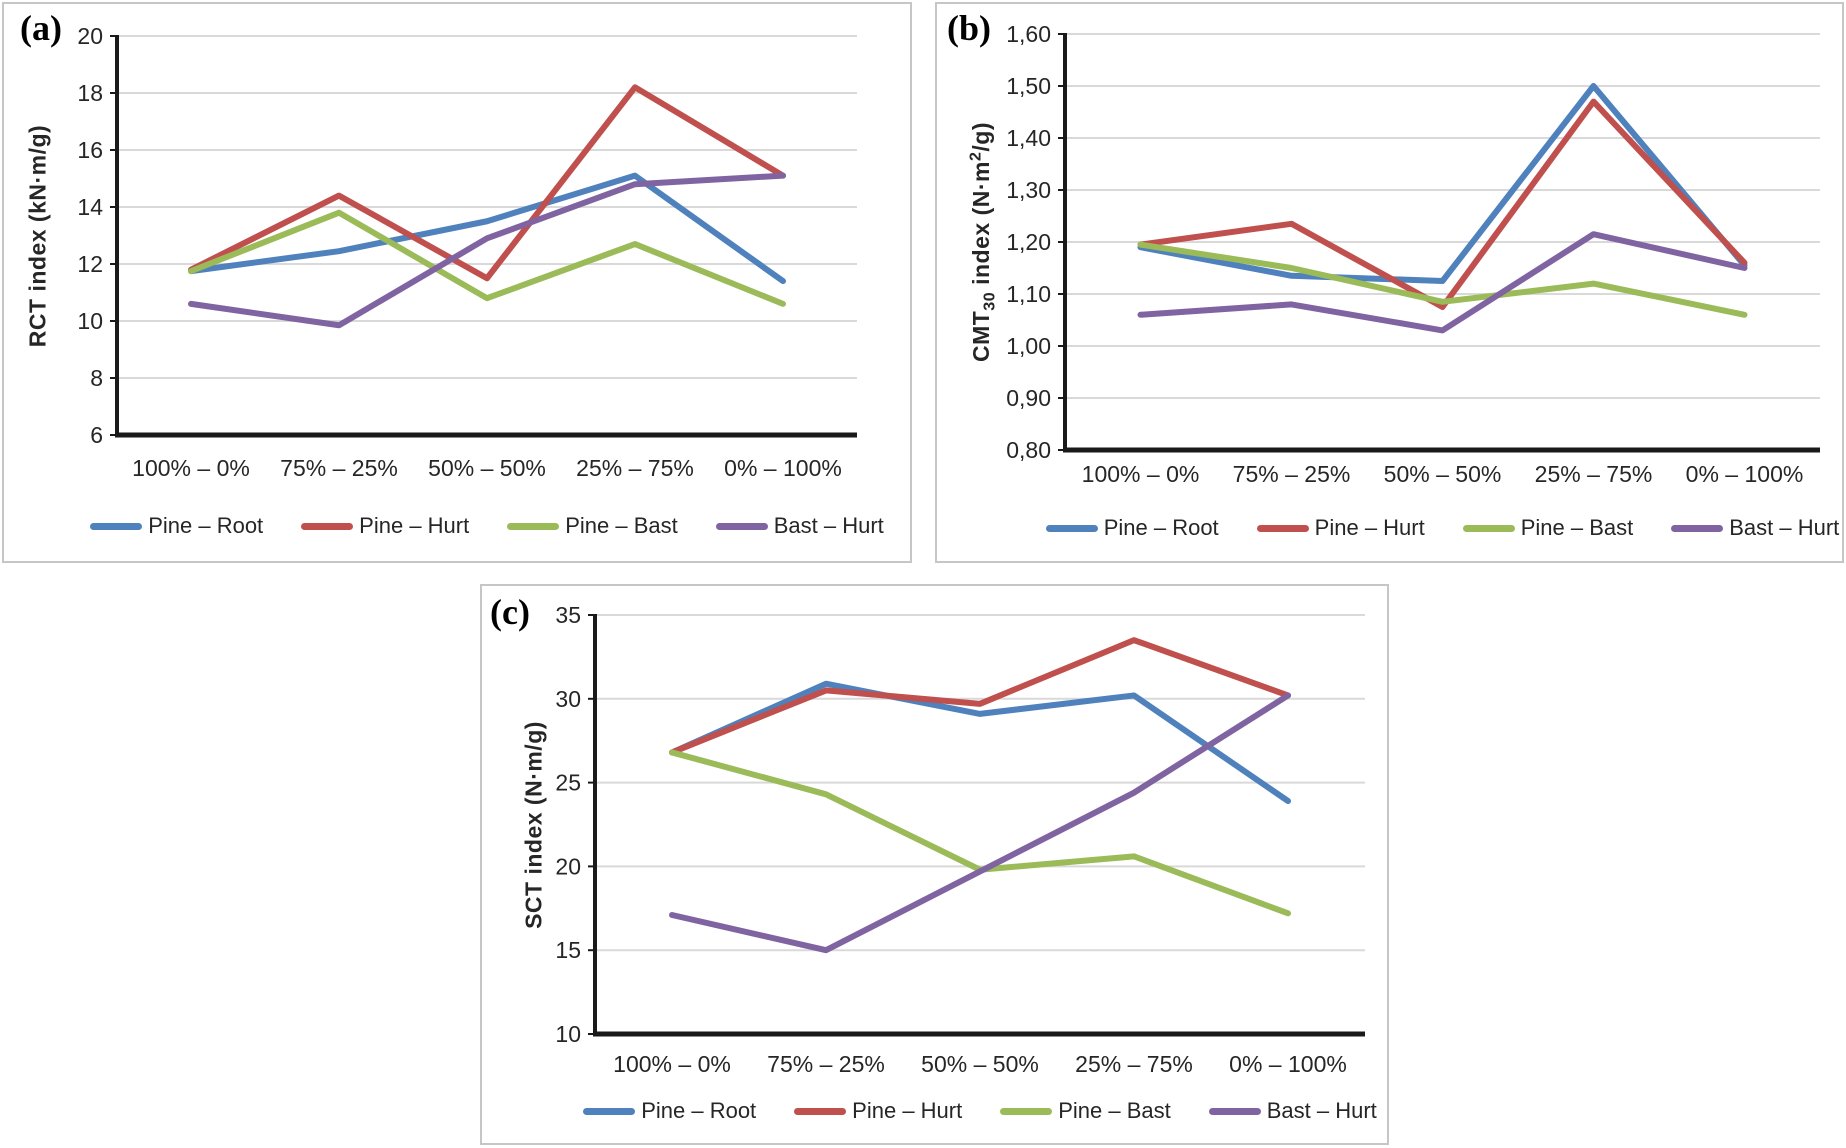 This screenshot has width=1846, height=1148. I want to click on y-tick-label: 1,20, so click(1028, 242).